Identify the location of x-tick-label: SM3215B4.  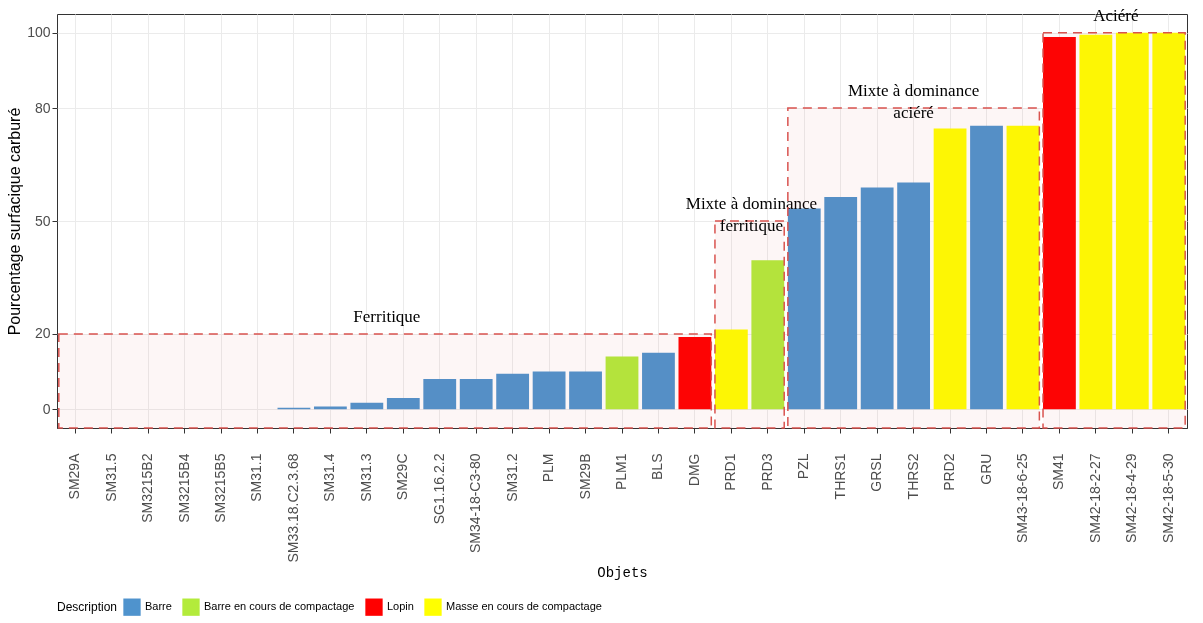
(183, 488).